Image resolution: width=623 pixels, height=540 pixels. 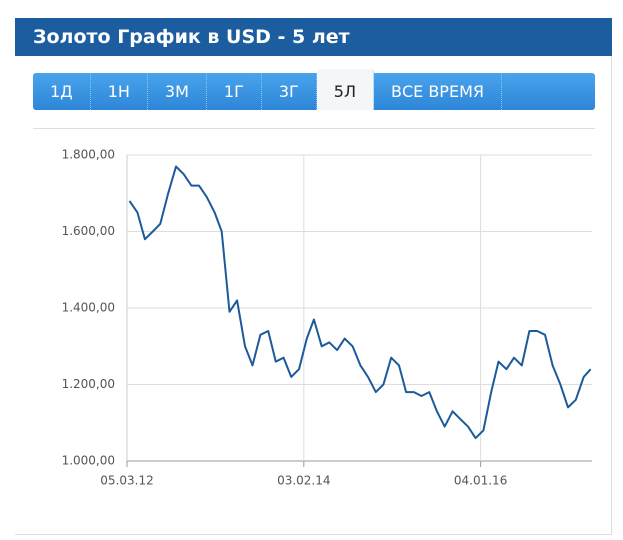 What do you see at coordinates (289, 91) in the screenshot?
I see `tab: 3Г` at bounding box center [289, 91].